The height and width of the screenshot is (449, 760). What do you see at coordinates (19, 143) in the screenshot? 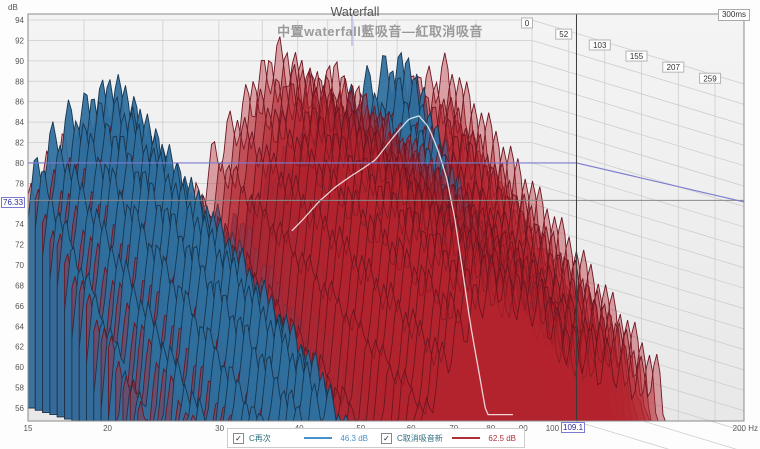
I see `db-tick-label: 82` at bounding box center [19, 143].